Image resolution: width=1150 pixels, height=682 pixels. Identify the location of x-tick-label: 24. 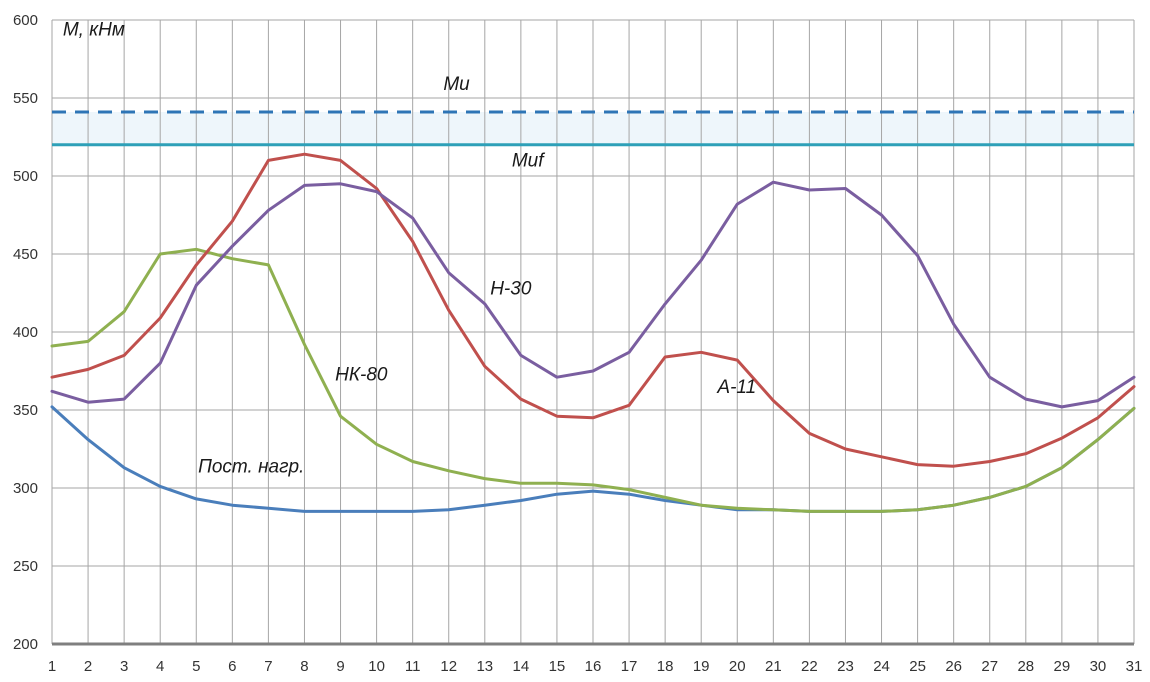
(881, 666).